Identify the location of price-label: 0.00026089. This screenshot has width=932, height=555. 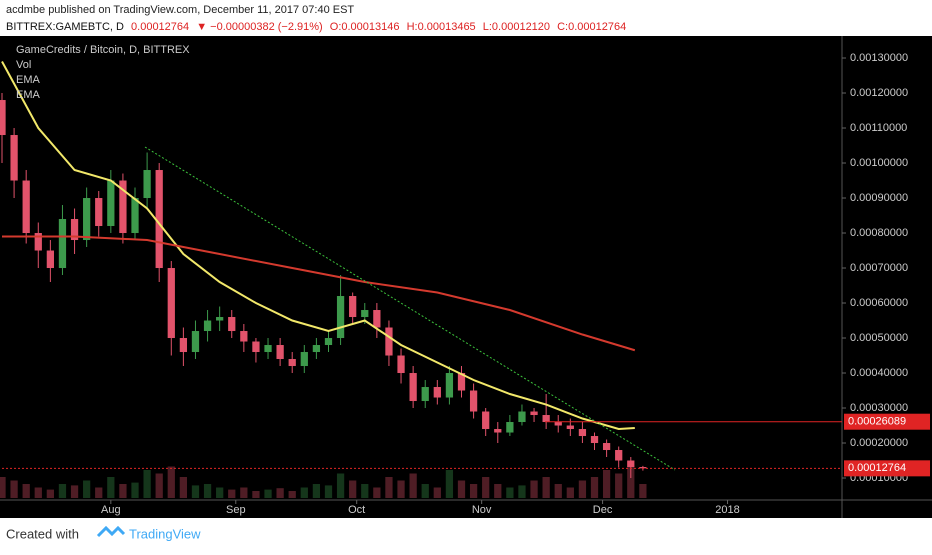
(877, 422).